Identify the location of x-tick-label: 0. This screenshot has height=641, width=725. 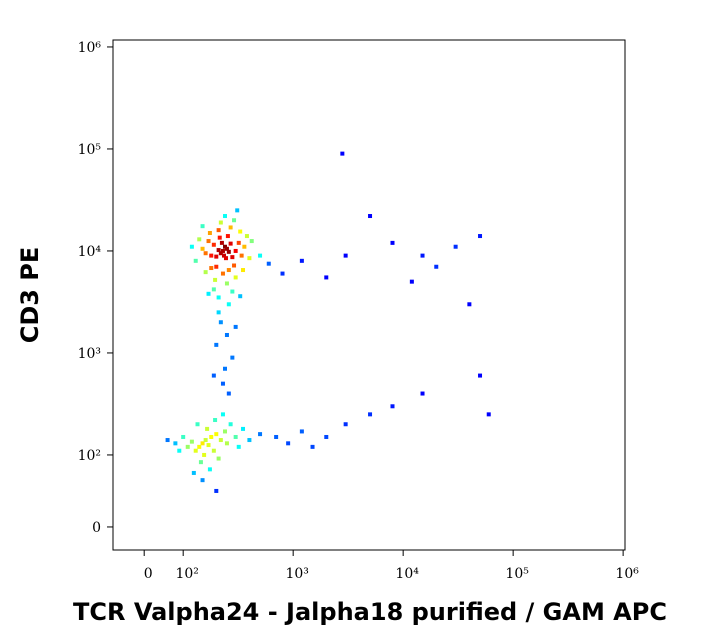
(148, 574).